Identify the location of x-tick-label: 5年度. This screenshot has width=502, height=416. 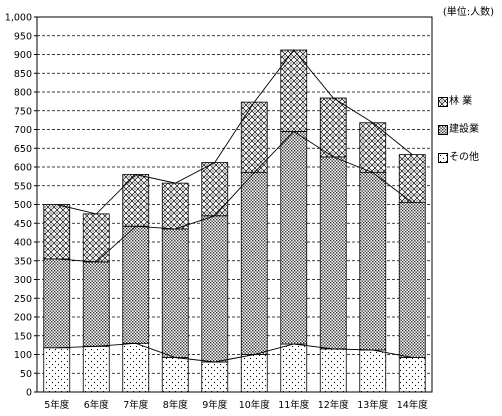
(57, 405).